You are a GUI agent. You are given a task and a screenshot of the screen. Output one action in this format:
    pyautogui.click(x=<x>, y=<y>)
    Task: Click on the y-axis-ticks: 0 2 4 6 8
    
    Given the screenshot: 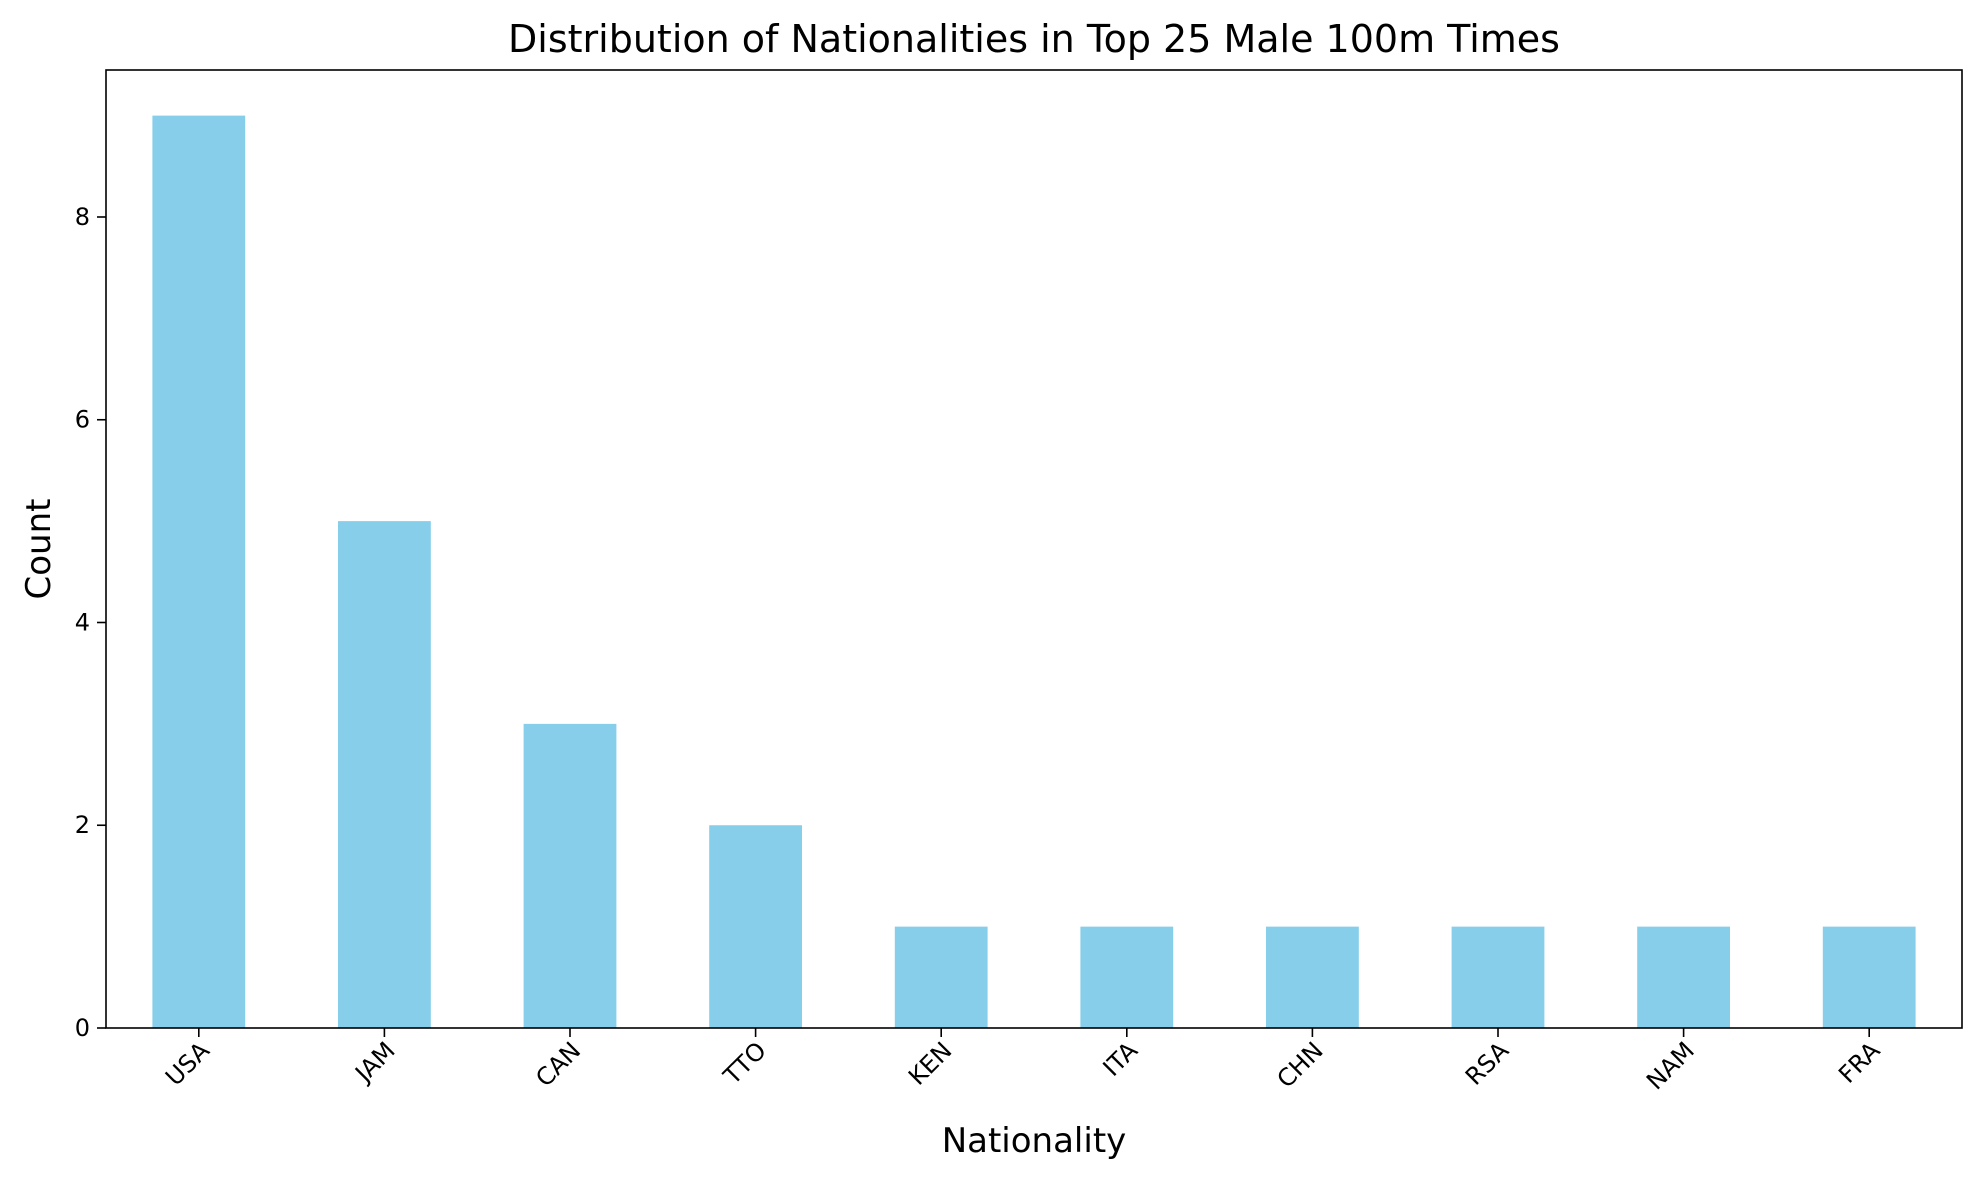 What is the action you would take?
    pyautogui.click(x=90, y=622)
    